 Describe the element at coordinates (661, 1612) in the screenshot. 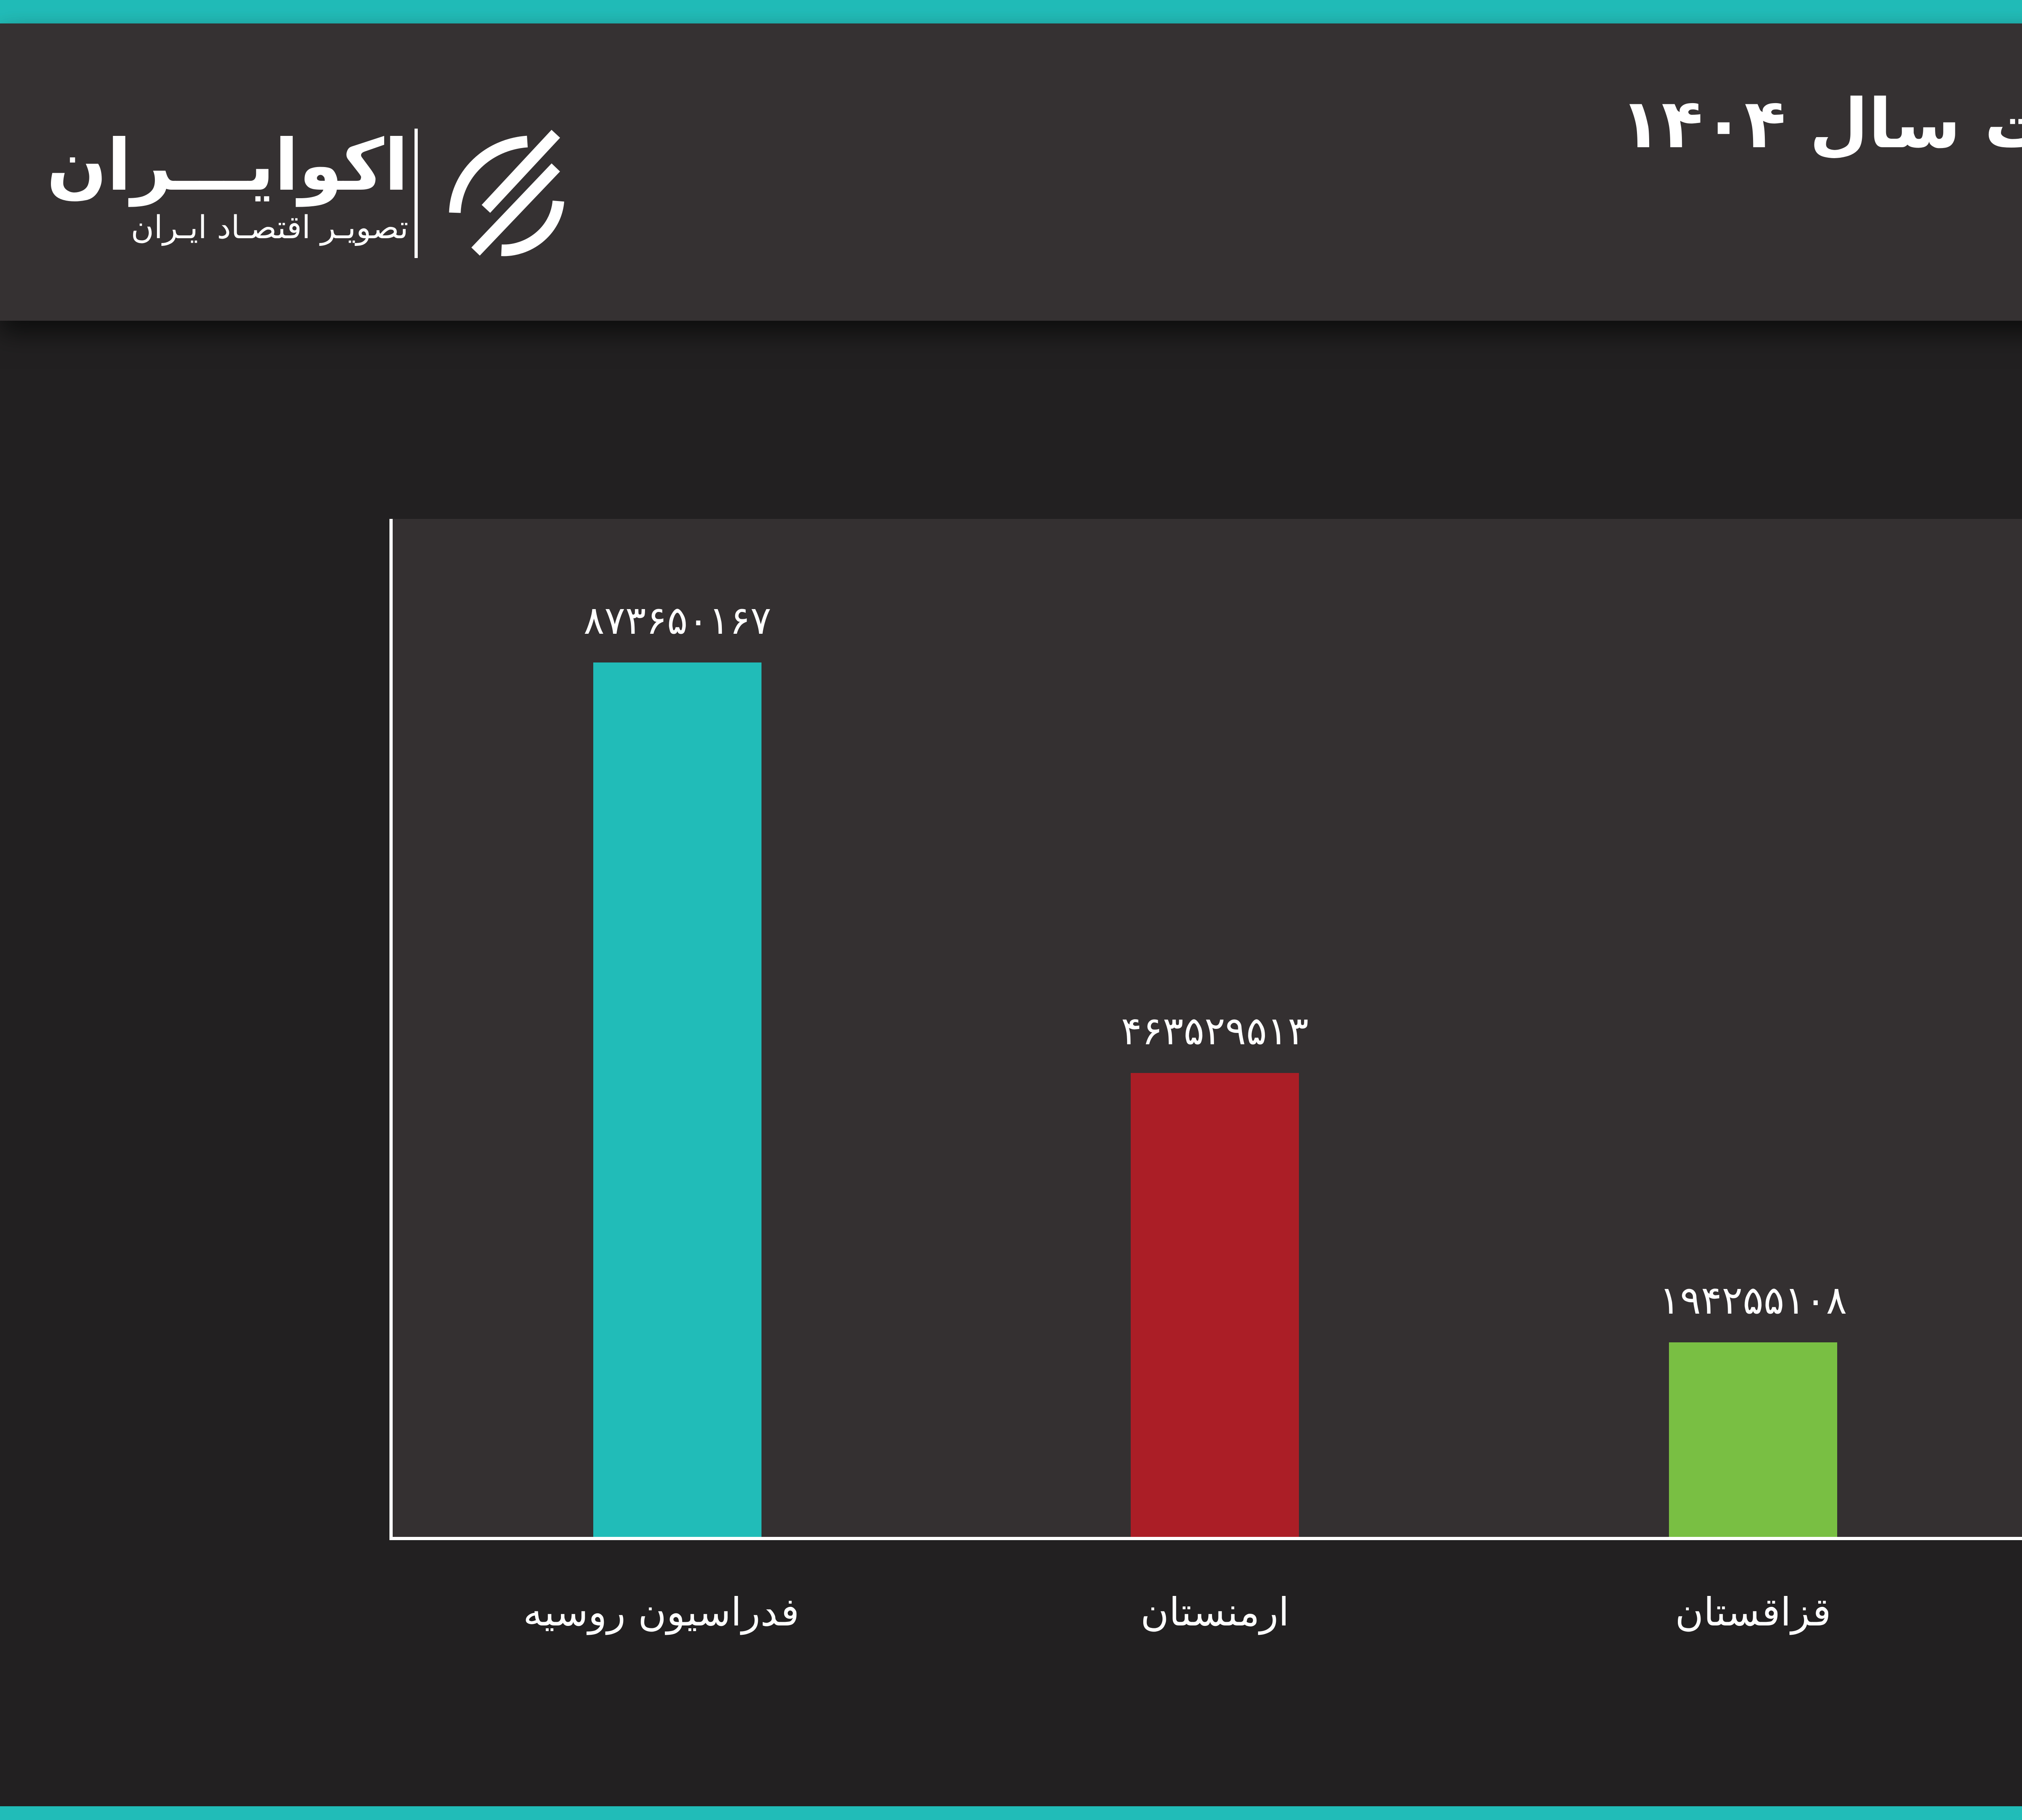

I see `category-label: فدراسیون روسیه` at that location.